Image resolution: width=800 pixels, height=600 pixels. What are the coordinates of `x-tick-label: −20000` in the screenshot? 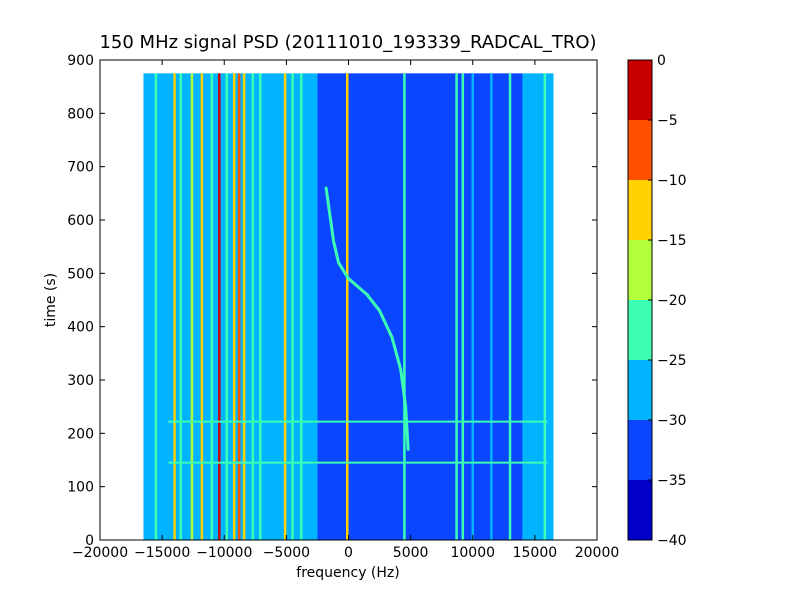 It's located at (100, 553).